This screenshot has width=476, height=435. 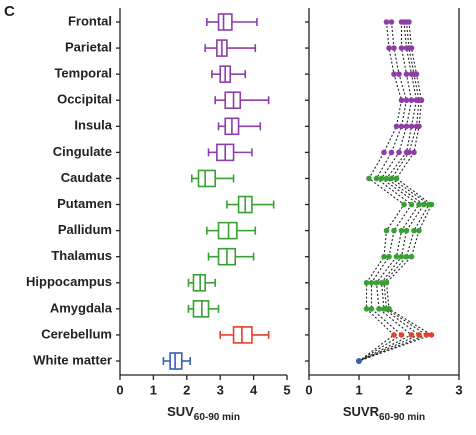 What do you see at coordinates (86, 177) in the screenshot?
I see `y-tick-label: Caudate` at bounding box center [86, 177].